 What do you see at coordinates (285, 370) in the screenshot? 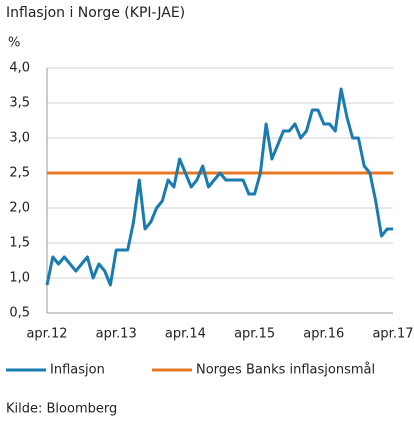
I see `legend-label: Norges Banks inflasjonsmål` at bounding box center [285, 370].